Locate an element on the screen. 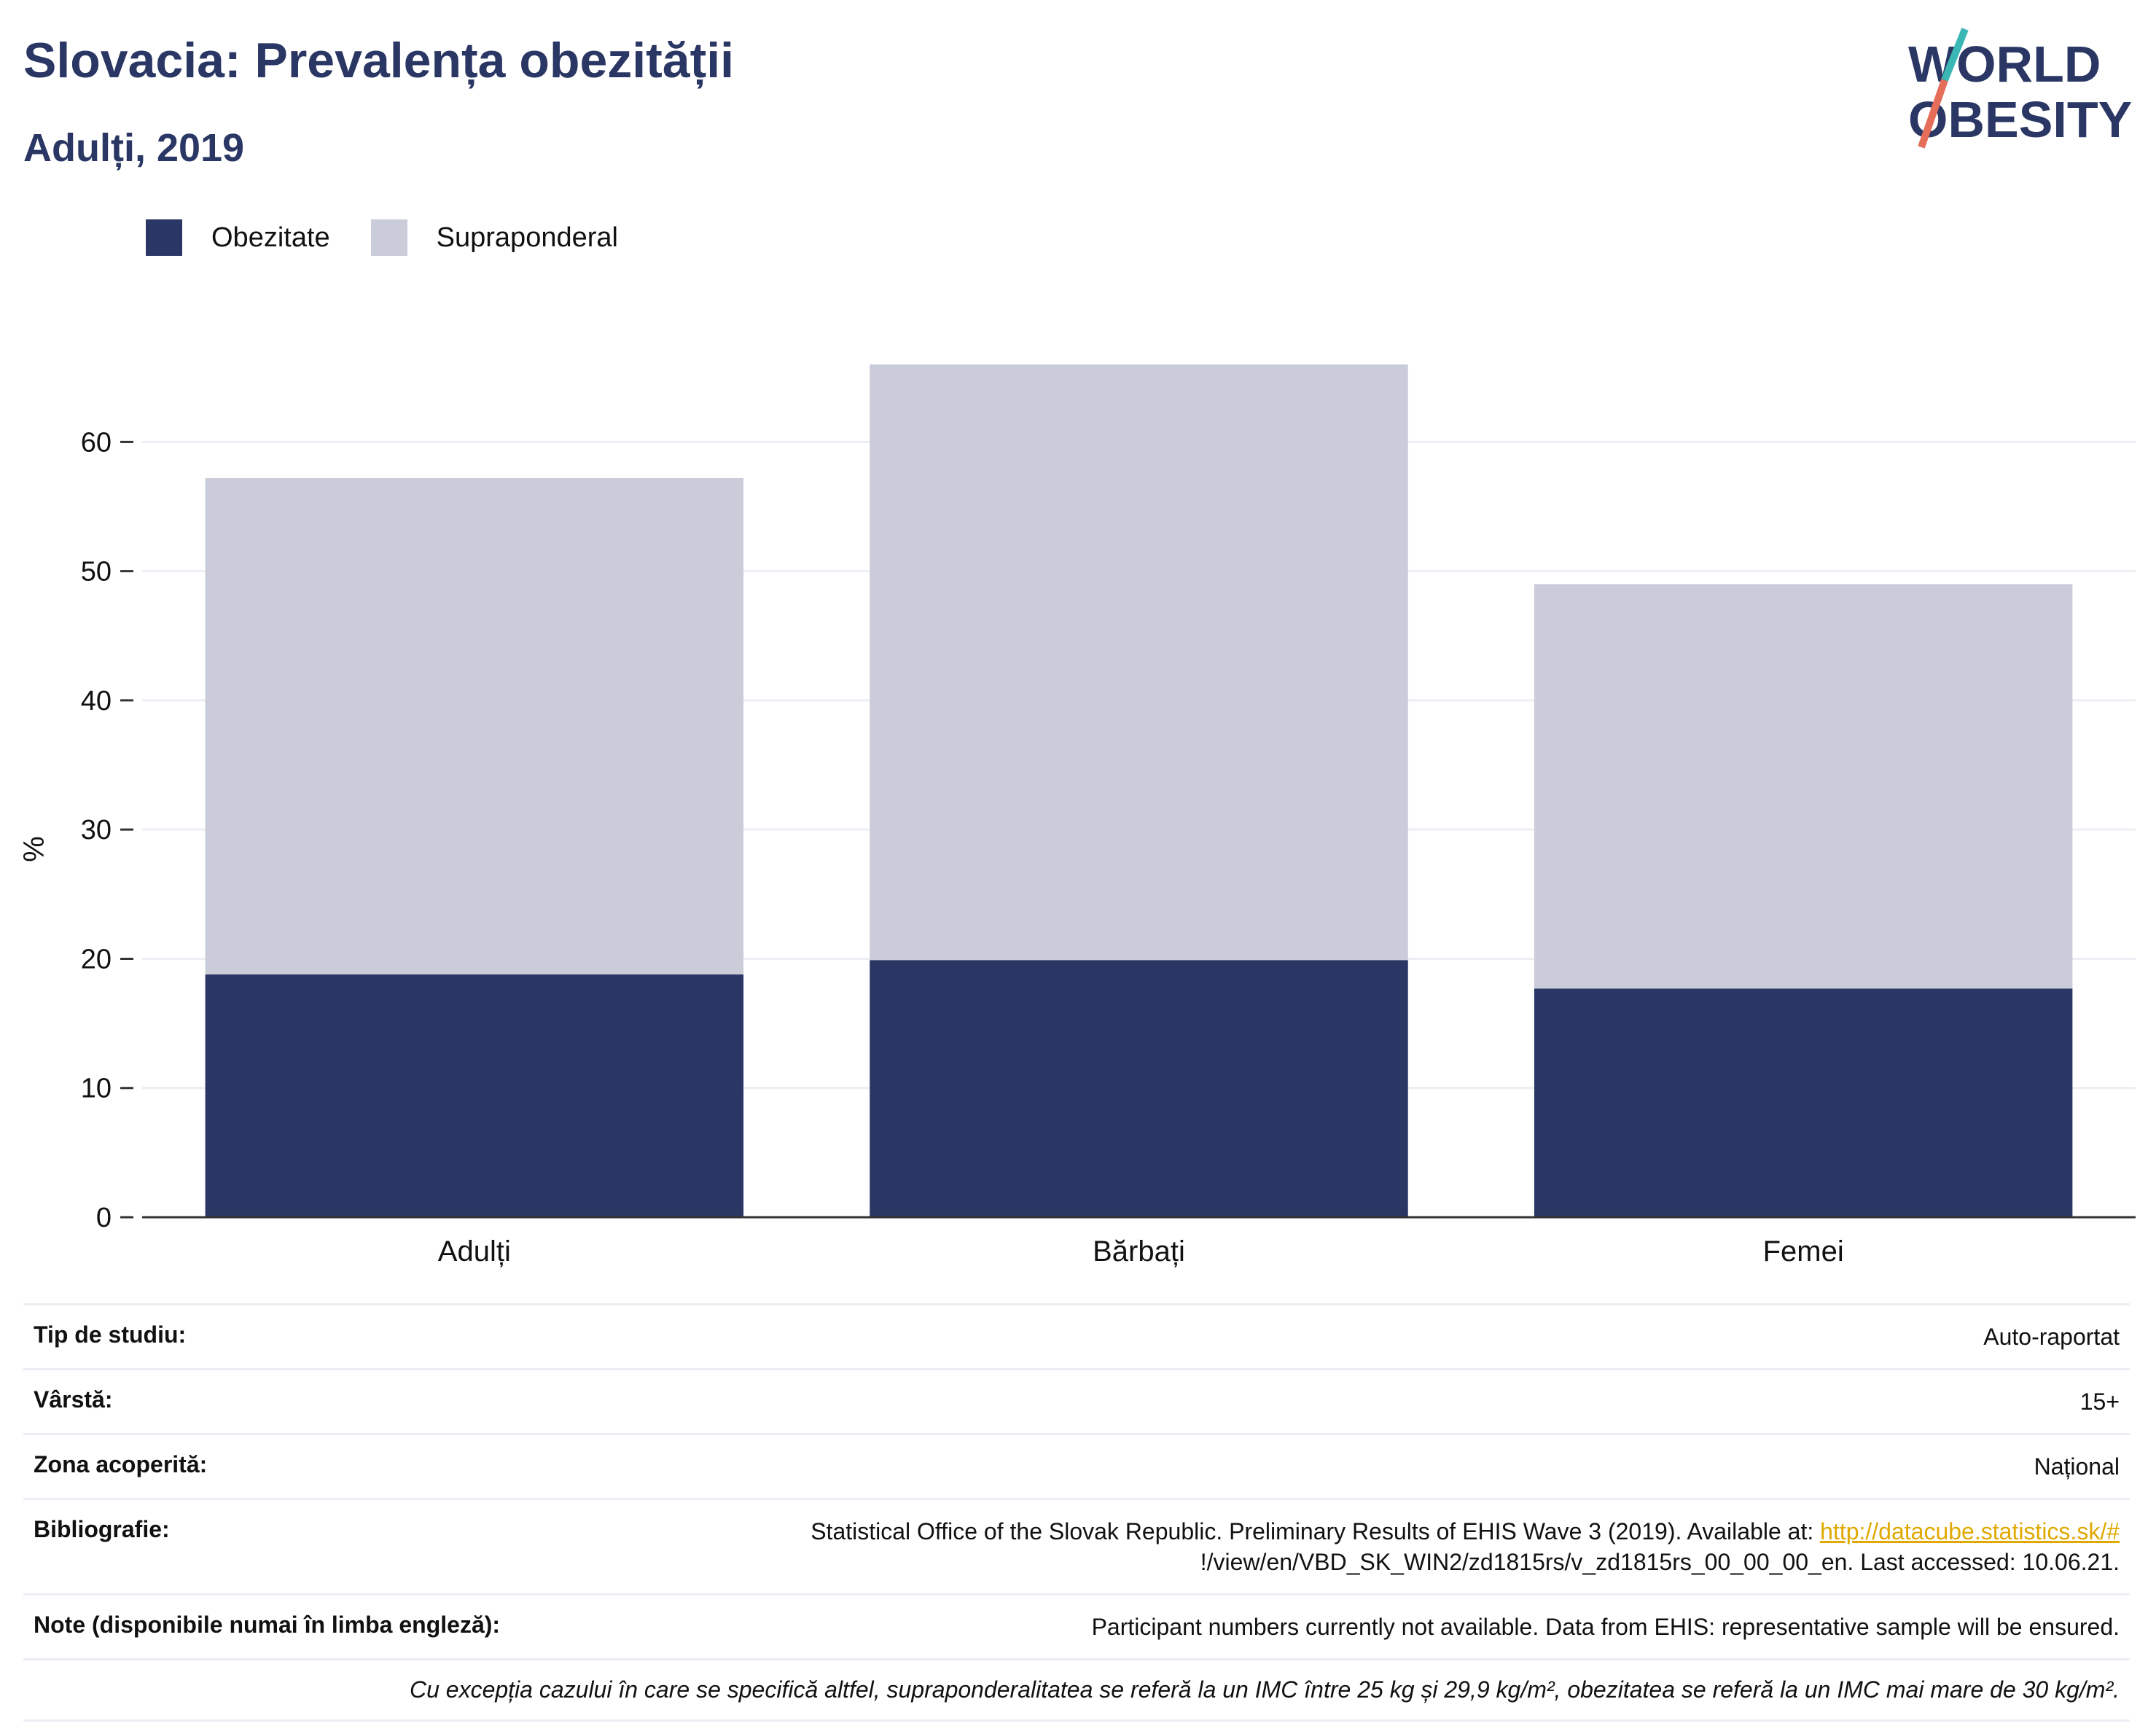 This screenshot has height=1734, width=2156. y-tick-label: 50 is located at coordinates (97, 572).